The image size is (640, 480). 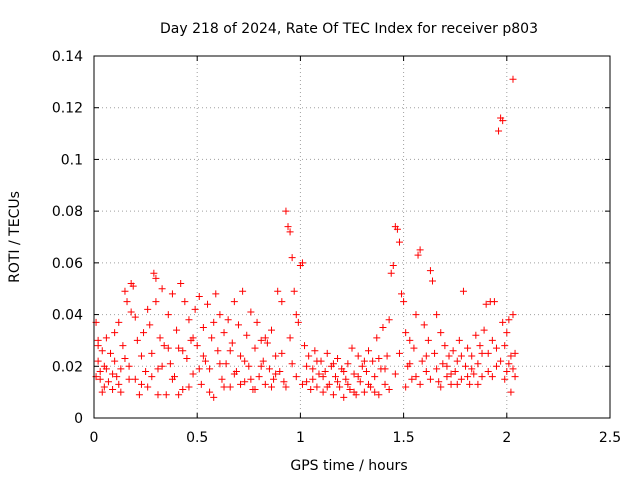 What do you see at coordinates (67, 264) in the screenshot?
I see `y-tick-label: 0.06` at bounding box center [67, 264].